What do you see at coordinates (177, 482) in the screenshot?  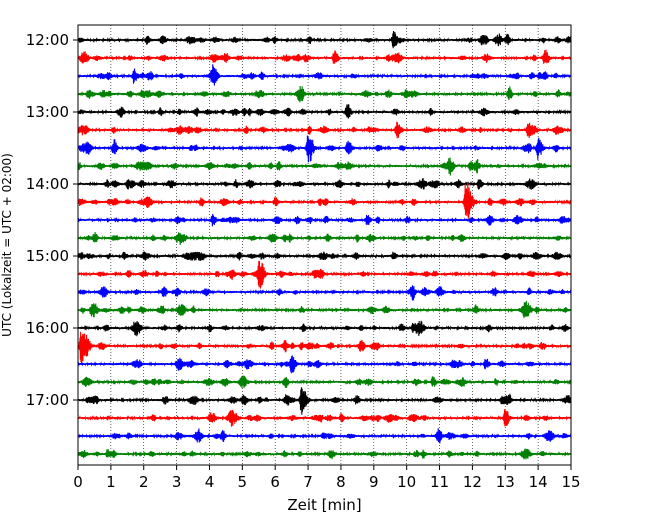 I see `x-tick-label: 3` at bounding box center [177, 482].